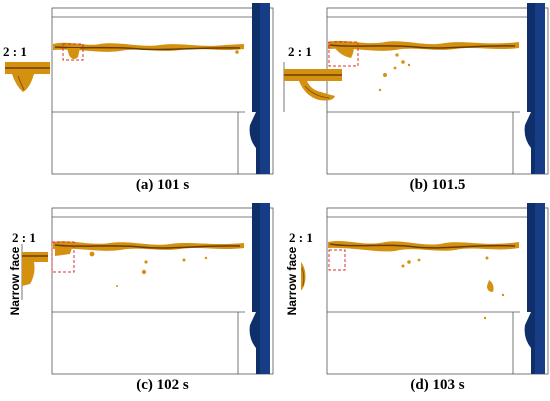 The height and width of the screenshot is (401, 550). Describe the element at coordinates (437, 385) in the screenshot. I see `panel-caption: (d) 103 s` at that location.